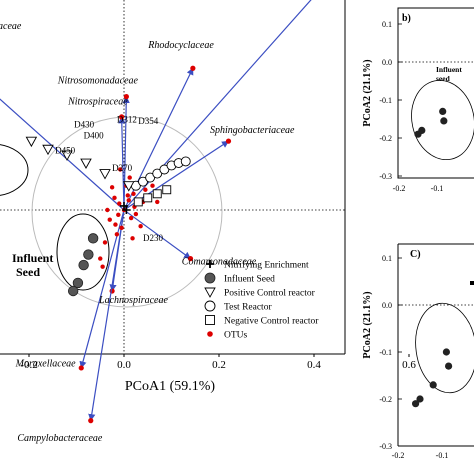 This screenshot has width=474, height=474. What do you see at coordinates (98, 81) in the screenshot?
I see `taxa-label: Nitrosomonadaceae` at bounding box center [98, 81].